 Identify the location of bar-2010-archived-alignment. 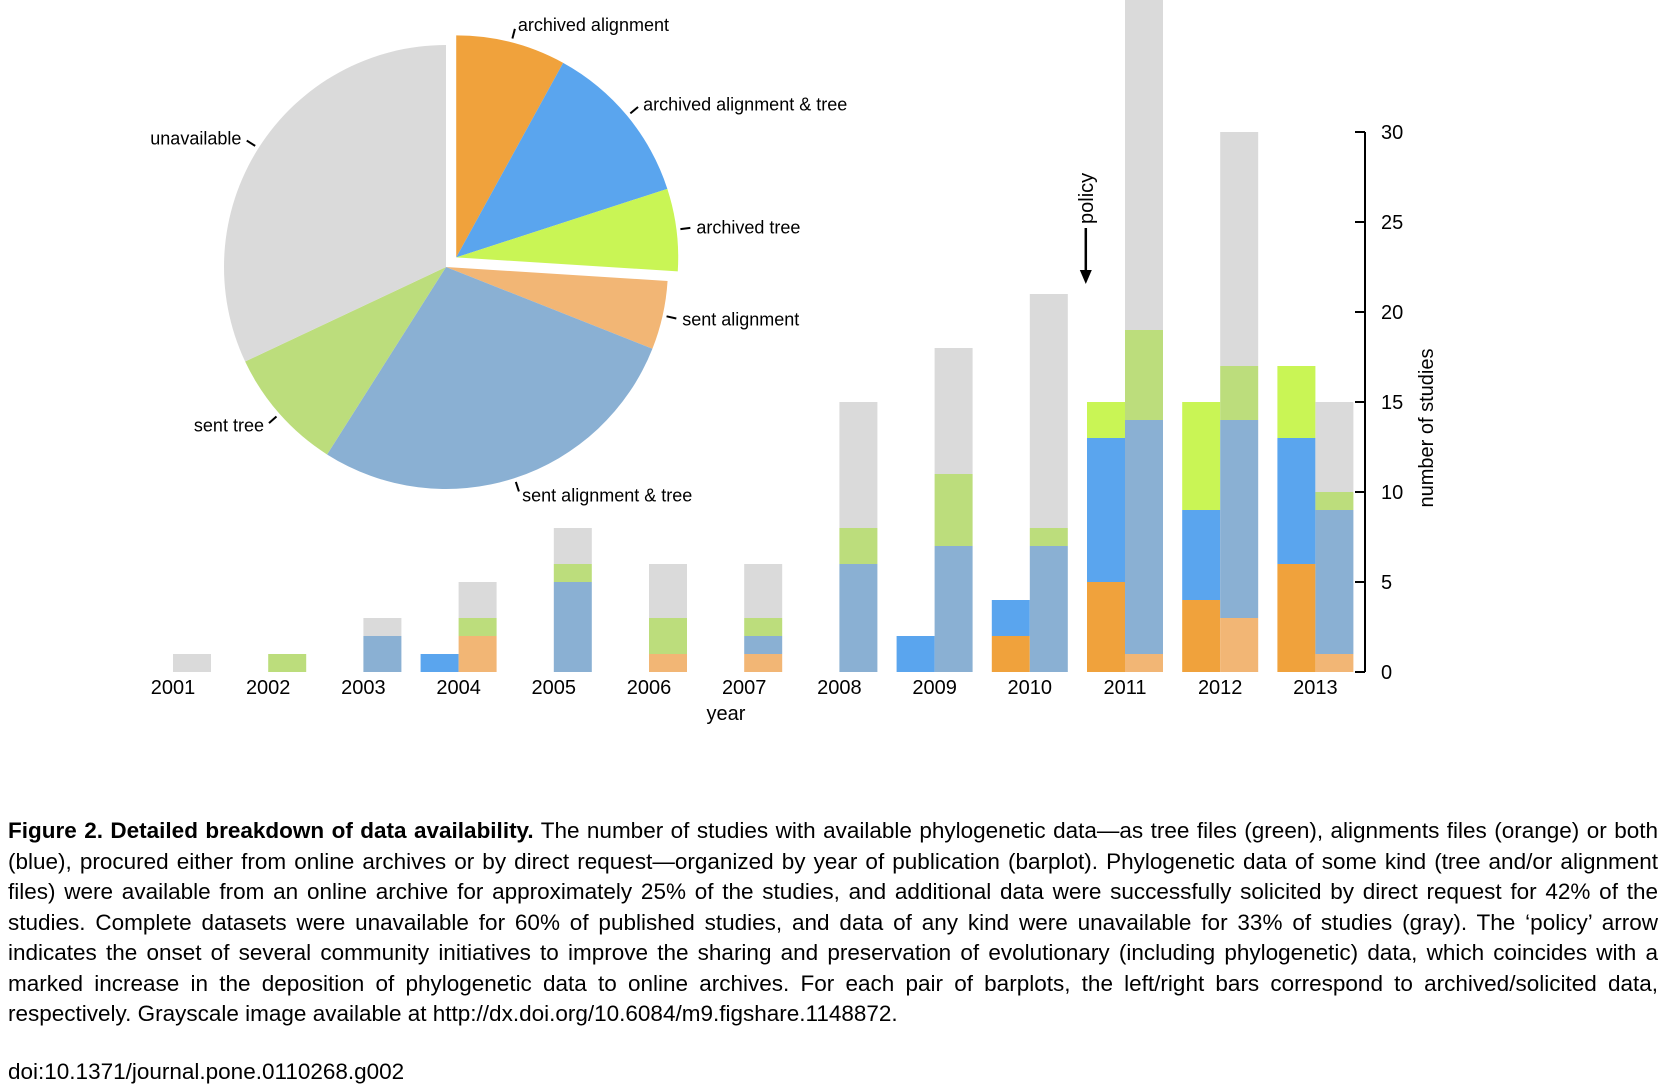
(1010, 654).